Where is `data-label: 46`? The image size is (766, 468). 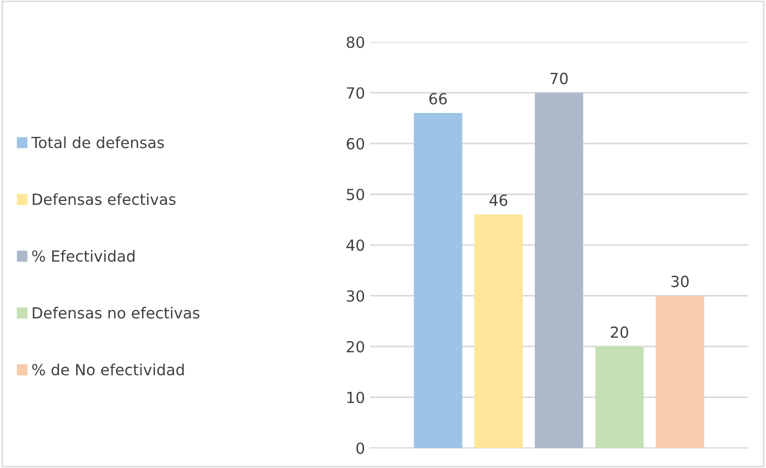 data-label: 46 is located at coordinates (499, 200).